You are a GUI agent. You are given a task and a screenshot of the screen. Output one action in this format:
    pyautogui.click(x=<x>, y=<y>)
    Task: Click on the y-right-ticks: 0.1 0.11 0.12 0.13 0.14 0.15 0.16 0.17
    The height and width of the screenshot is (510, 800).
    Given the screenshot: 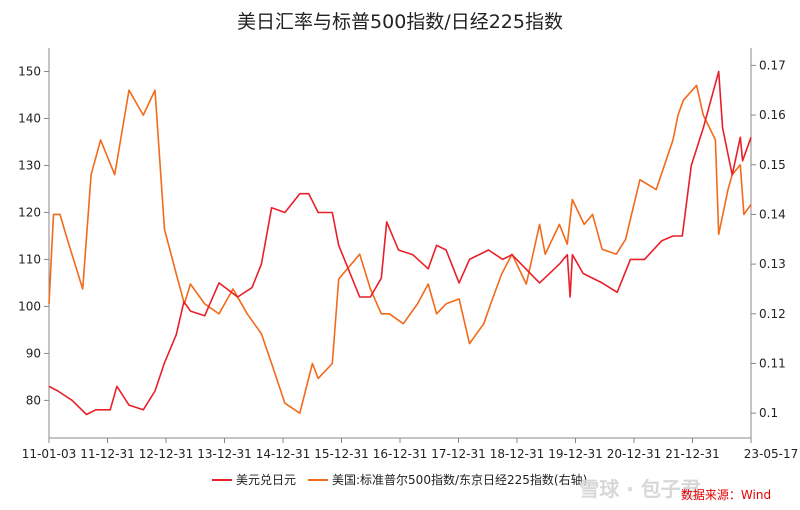 What is the action you would take?
    pyautogui.click(x=768, y=239)
    